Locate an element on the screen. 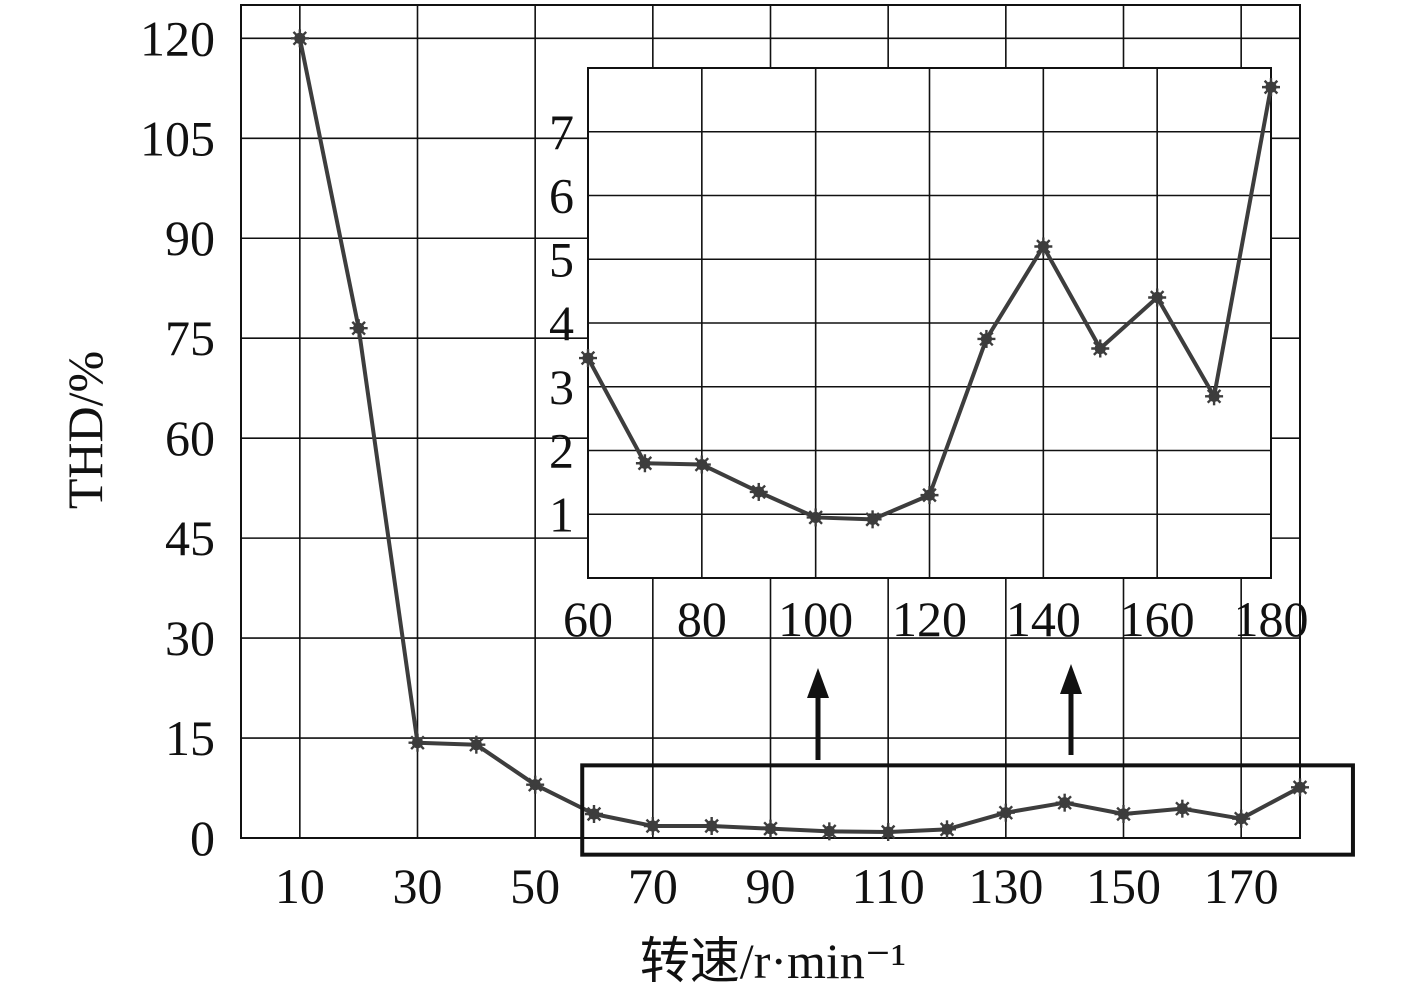  y-axis-title: THD/% is located at coordinates (85, 430).